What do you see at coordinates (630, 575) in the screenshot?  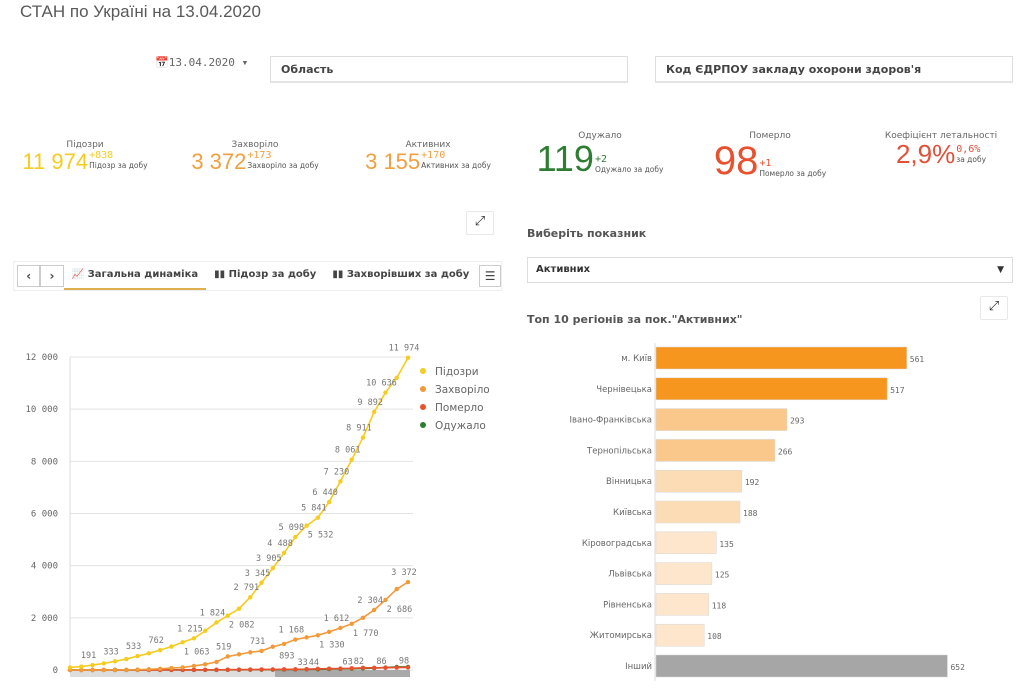 I see `category-label: Львівська` at bounding box center [630, 575].